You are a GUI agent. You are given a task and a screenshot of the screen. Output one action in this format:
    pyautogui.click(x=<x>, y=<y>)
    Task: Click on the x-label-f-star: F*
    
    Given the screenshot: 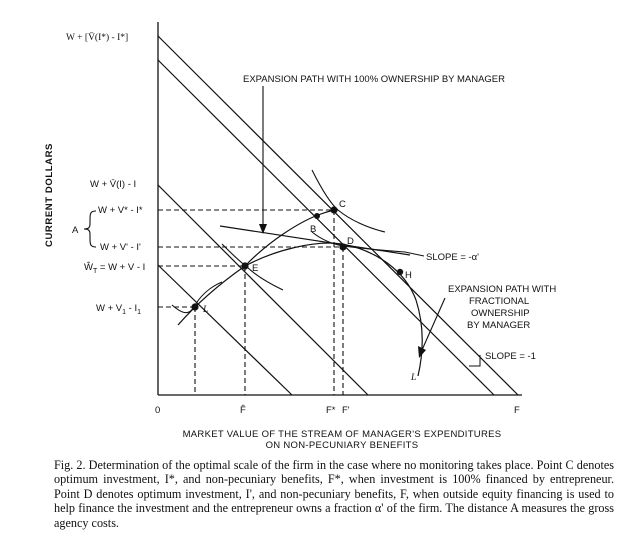 What is the action you would take?
    pyautogui.click(x=331, y=410)
    